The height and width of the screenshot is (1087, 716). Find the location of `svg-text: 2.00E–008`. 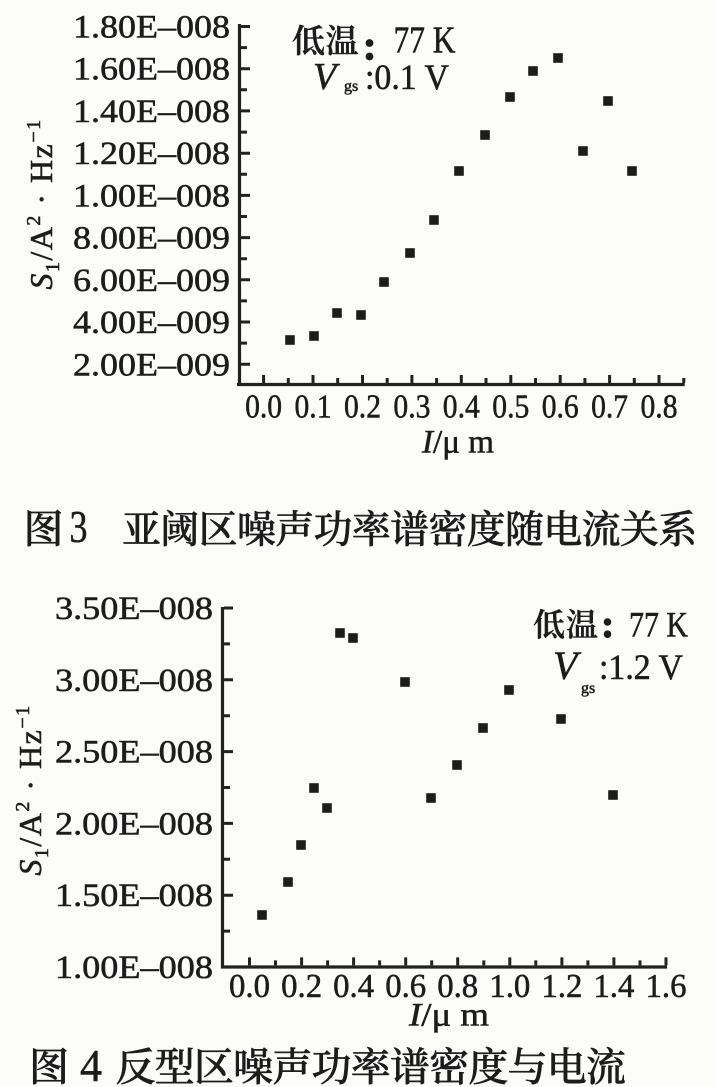

svg-text: 2.00E–008 is located at coordinates (134, 824).